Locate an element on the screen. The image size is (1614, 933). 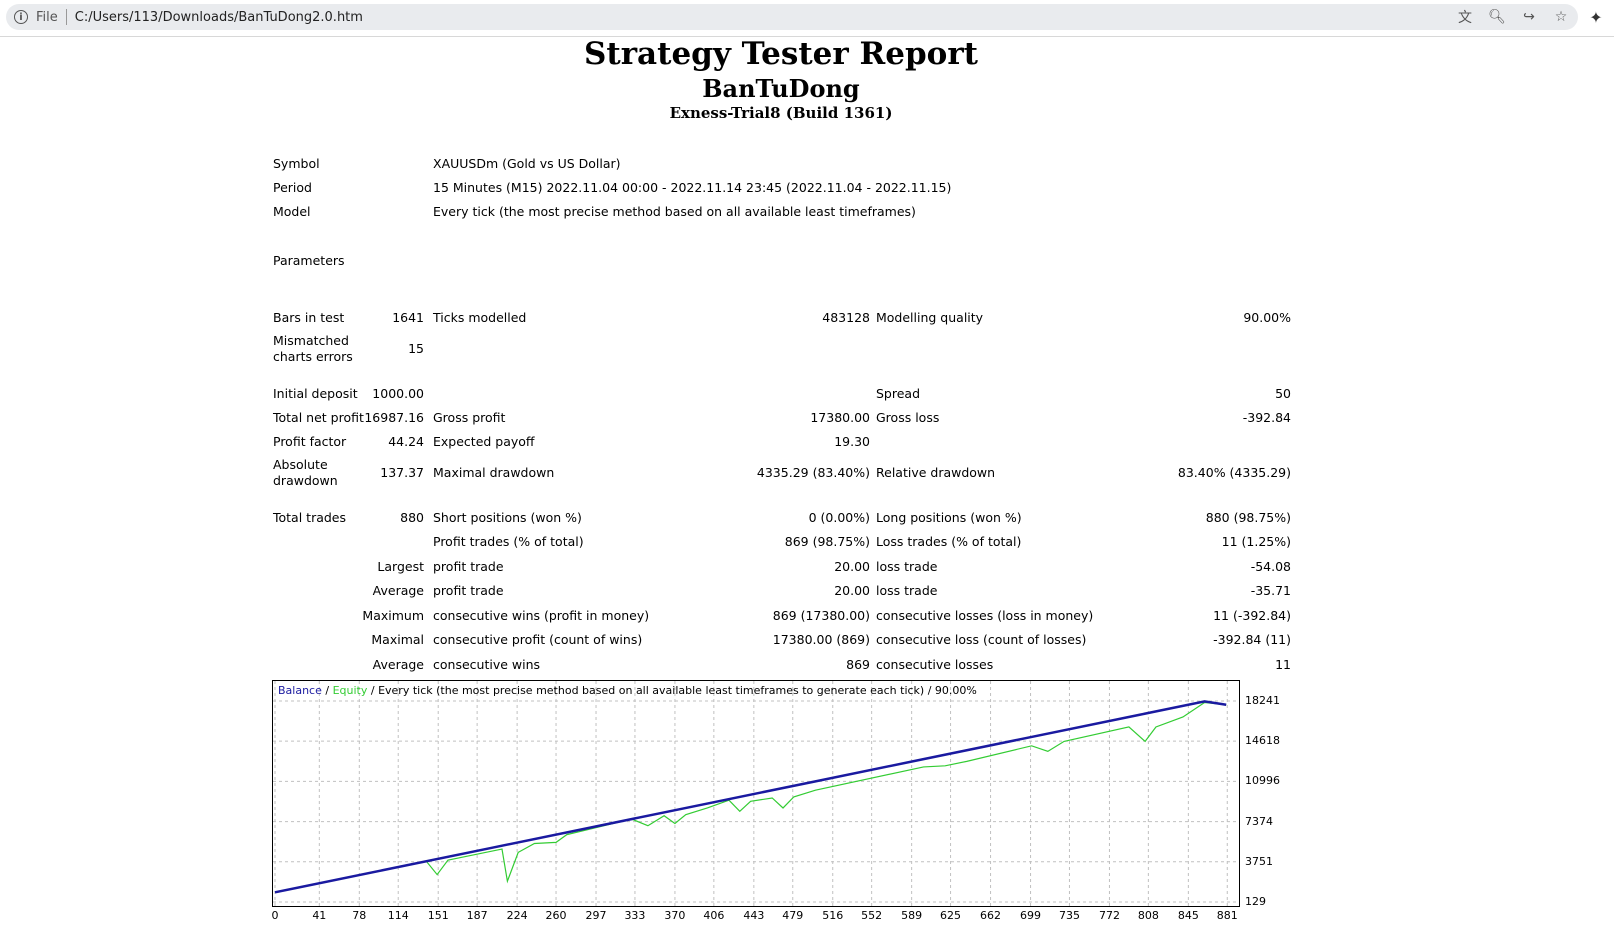
x-tick-label: 516 is located at coordinates (833, 915).